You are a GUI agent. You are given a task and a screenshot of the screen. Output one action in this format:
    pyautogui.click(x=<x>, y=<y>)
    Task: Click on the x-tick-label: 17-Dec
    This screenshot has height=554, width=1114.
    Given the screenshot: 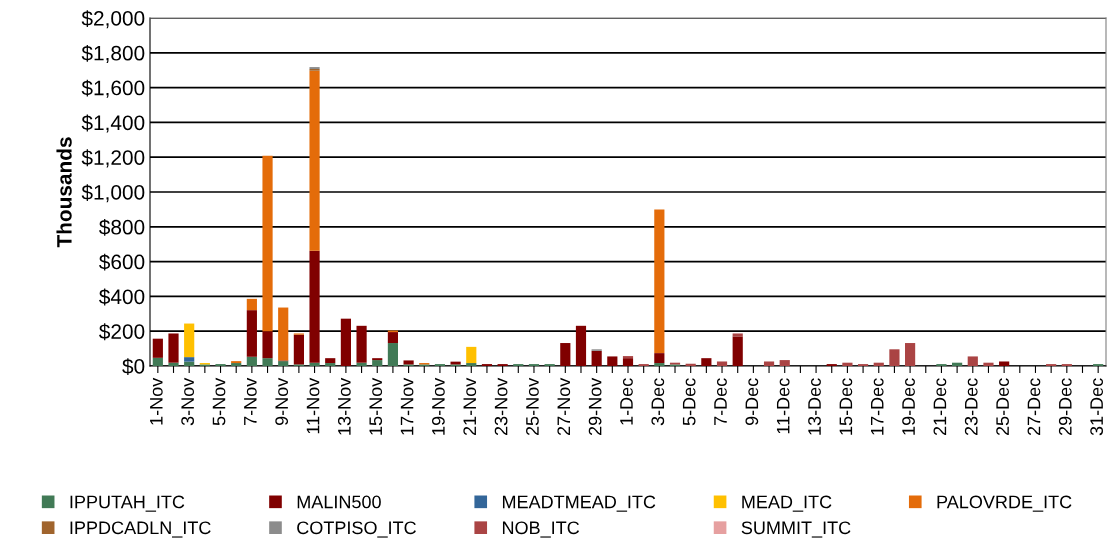 What is the action you would take?
    pyautogui.click(x=877, y=406)
    